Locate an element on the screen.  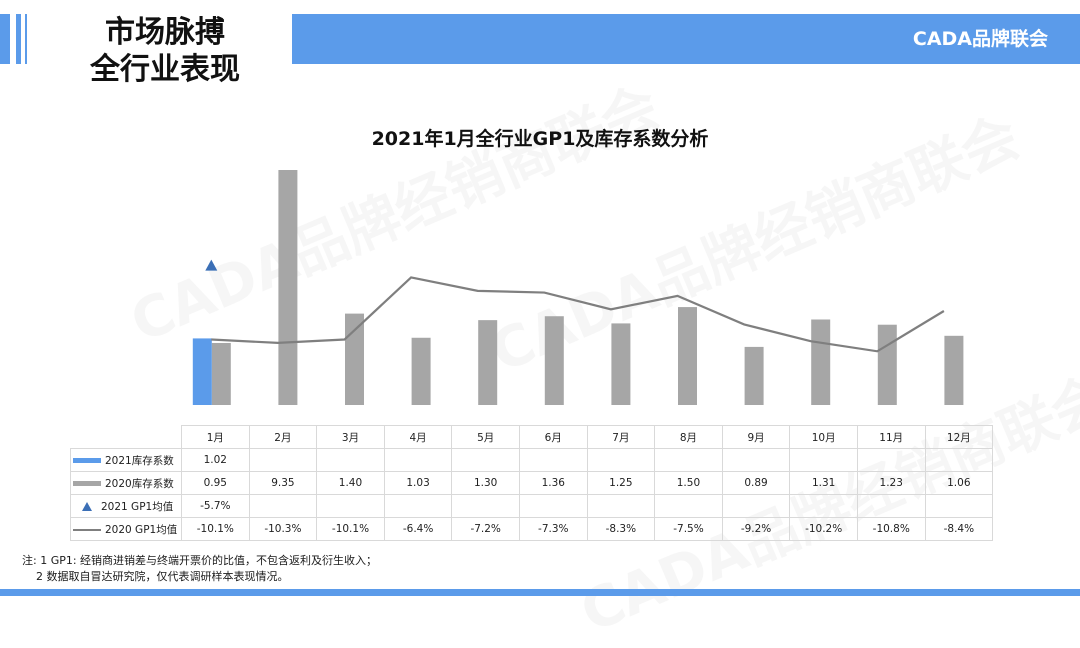
data-label: -10.3% is located at coordinates (283, 529).